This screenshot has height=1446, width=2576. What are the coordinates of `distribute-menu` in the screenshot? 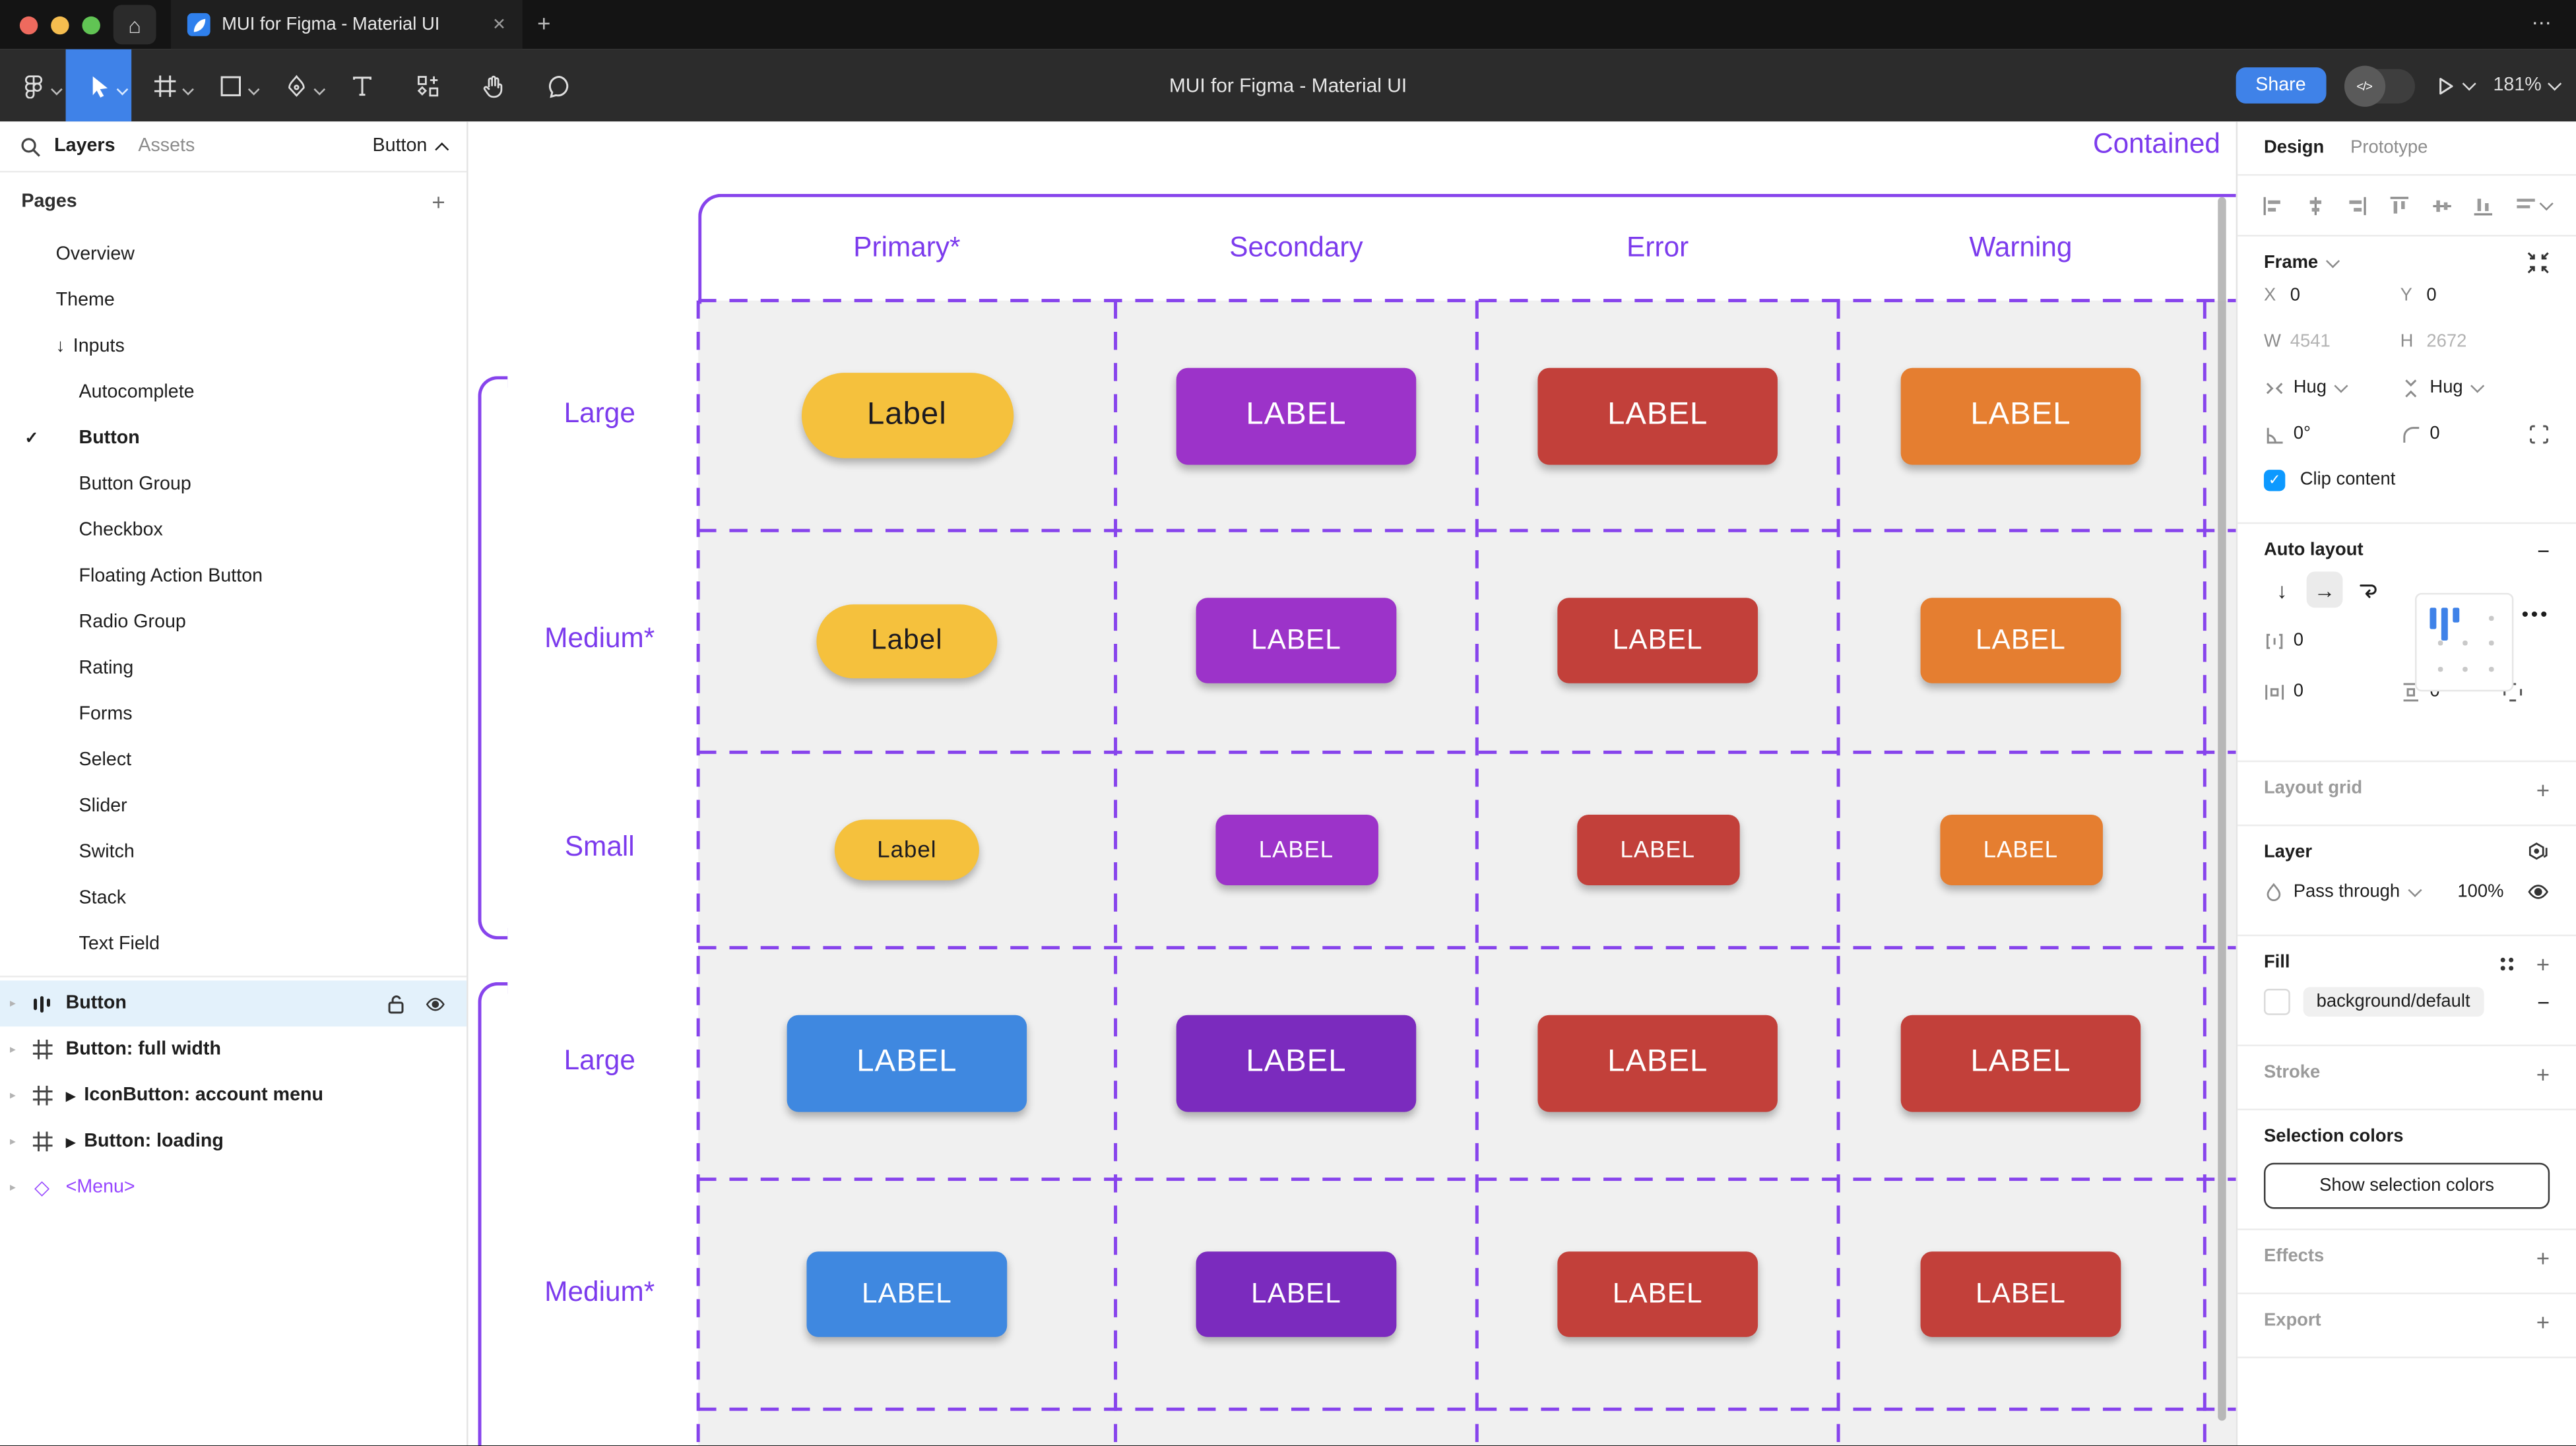 It's located at (2534, 204).